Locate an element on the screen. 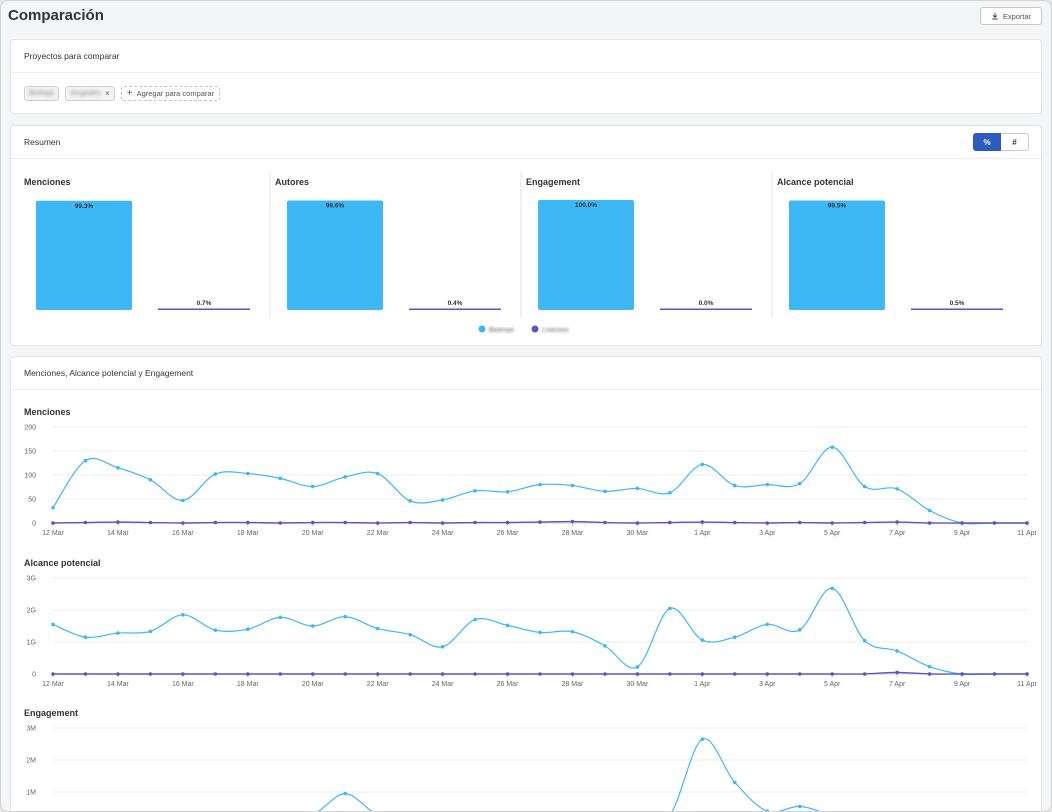  export-button: Exportar is located at coordinates (1011, 16).